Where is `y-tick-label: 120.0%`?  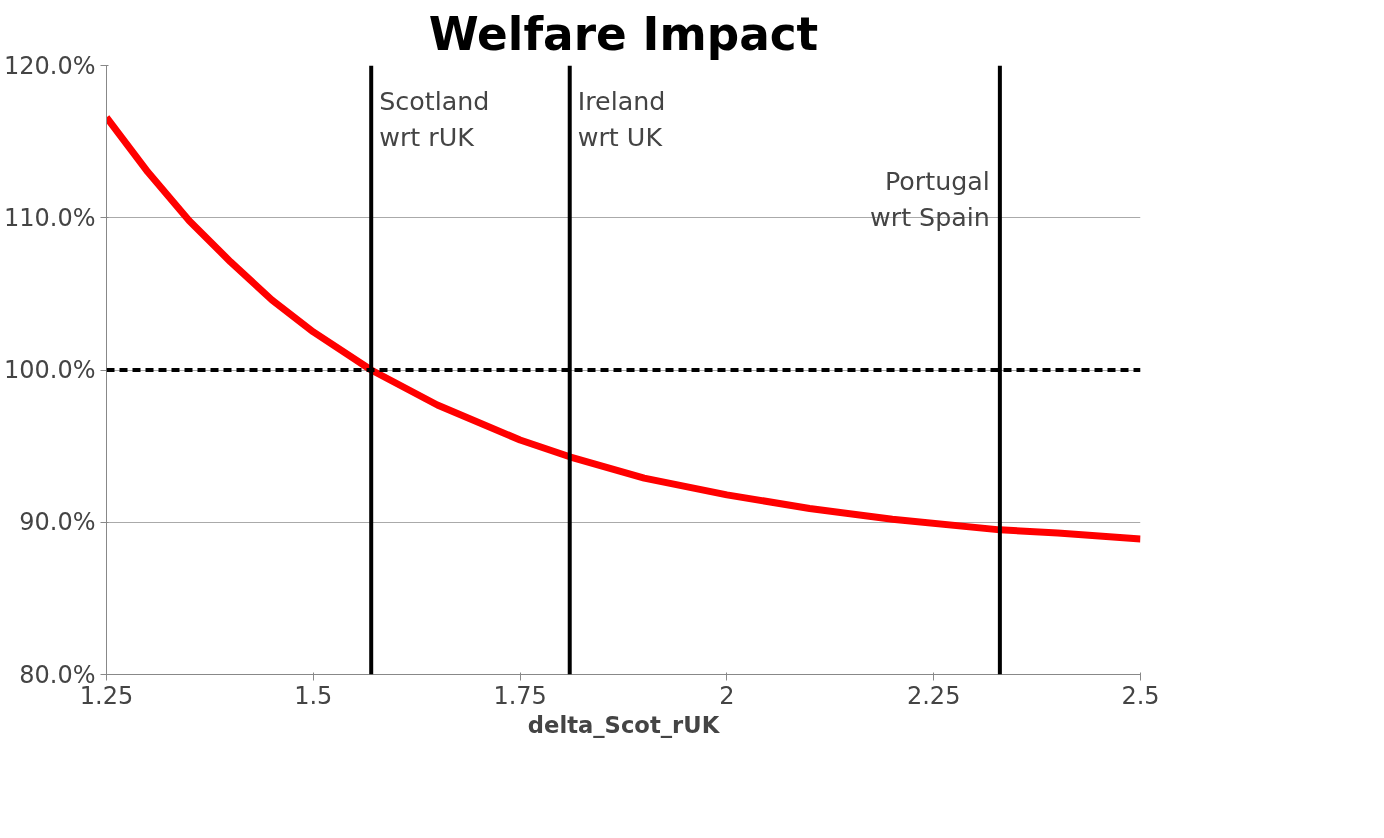 y-tick-label: 120.0% is located at coordinates (49, 65).